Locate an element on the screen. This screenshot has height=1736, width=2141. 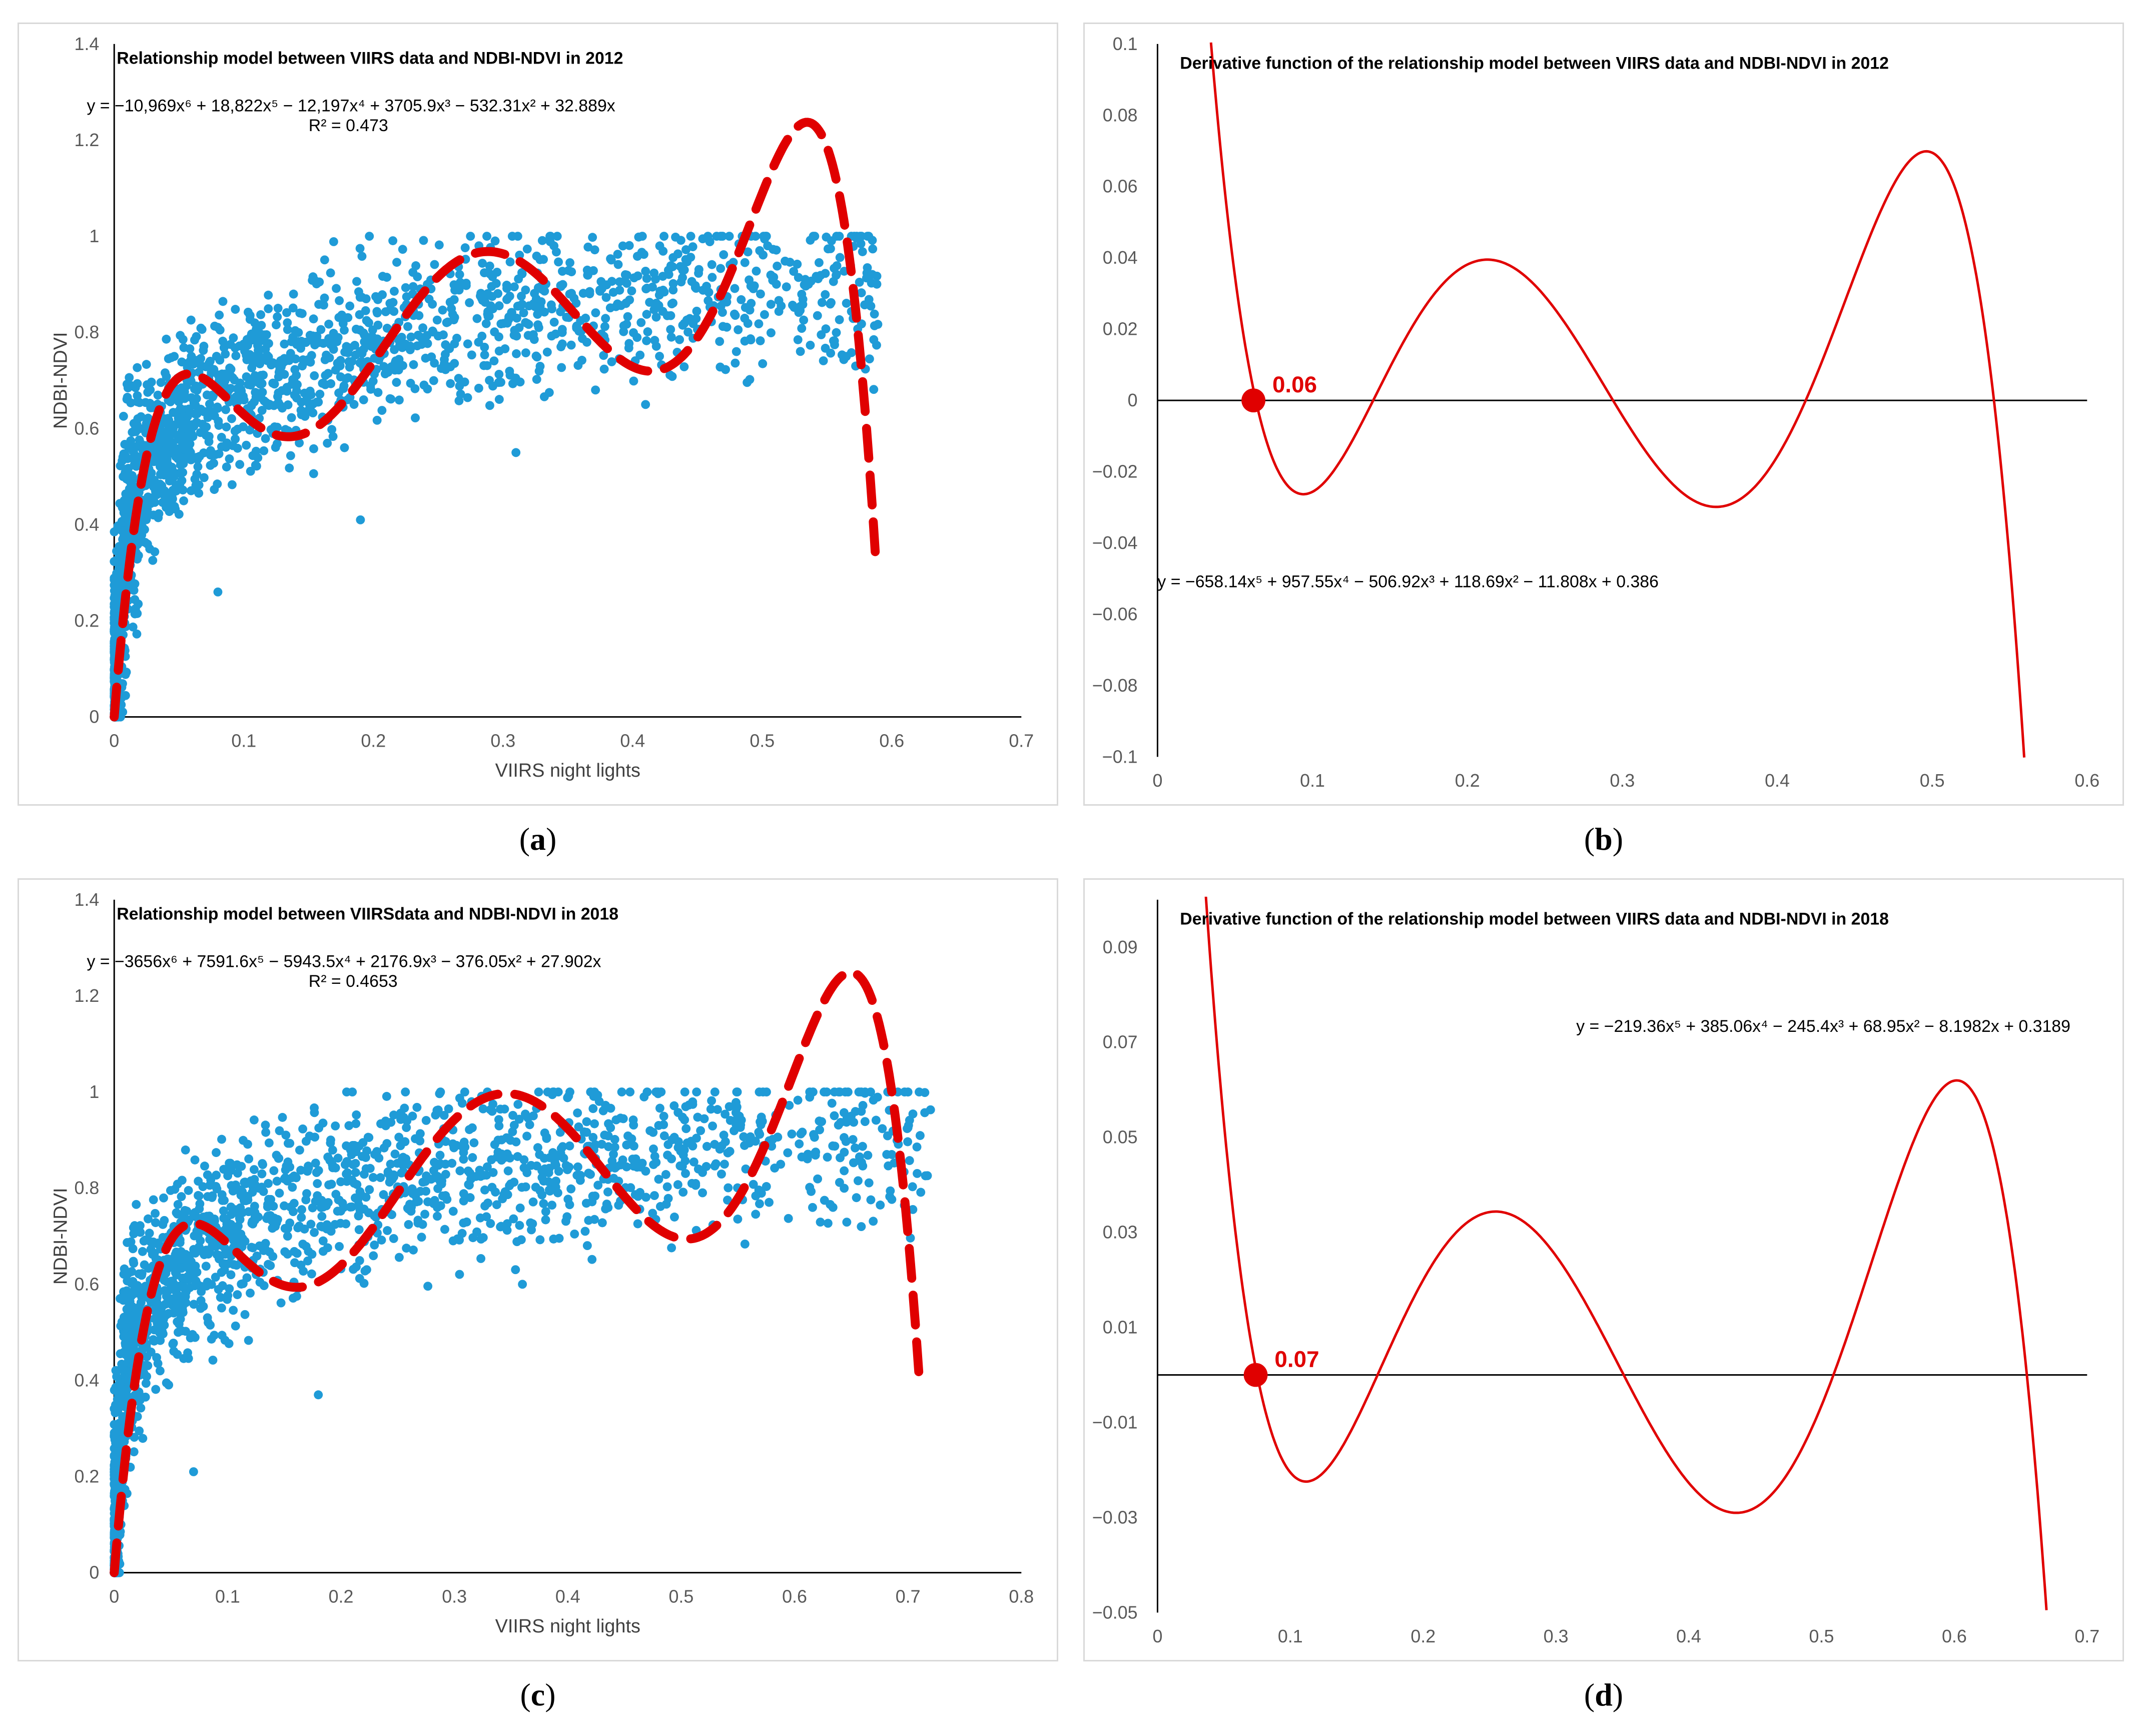
x-tick-label: 0.6 is located at coordinates (892, 741).